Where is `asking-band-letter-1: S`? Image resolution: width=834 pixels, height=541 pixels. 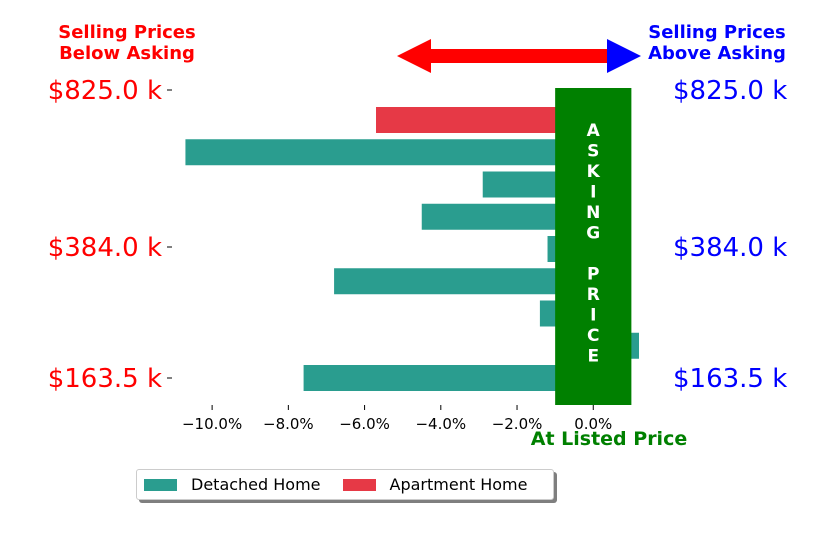 asking-band-letter-1: S is located at coordinates (593, 152).